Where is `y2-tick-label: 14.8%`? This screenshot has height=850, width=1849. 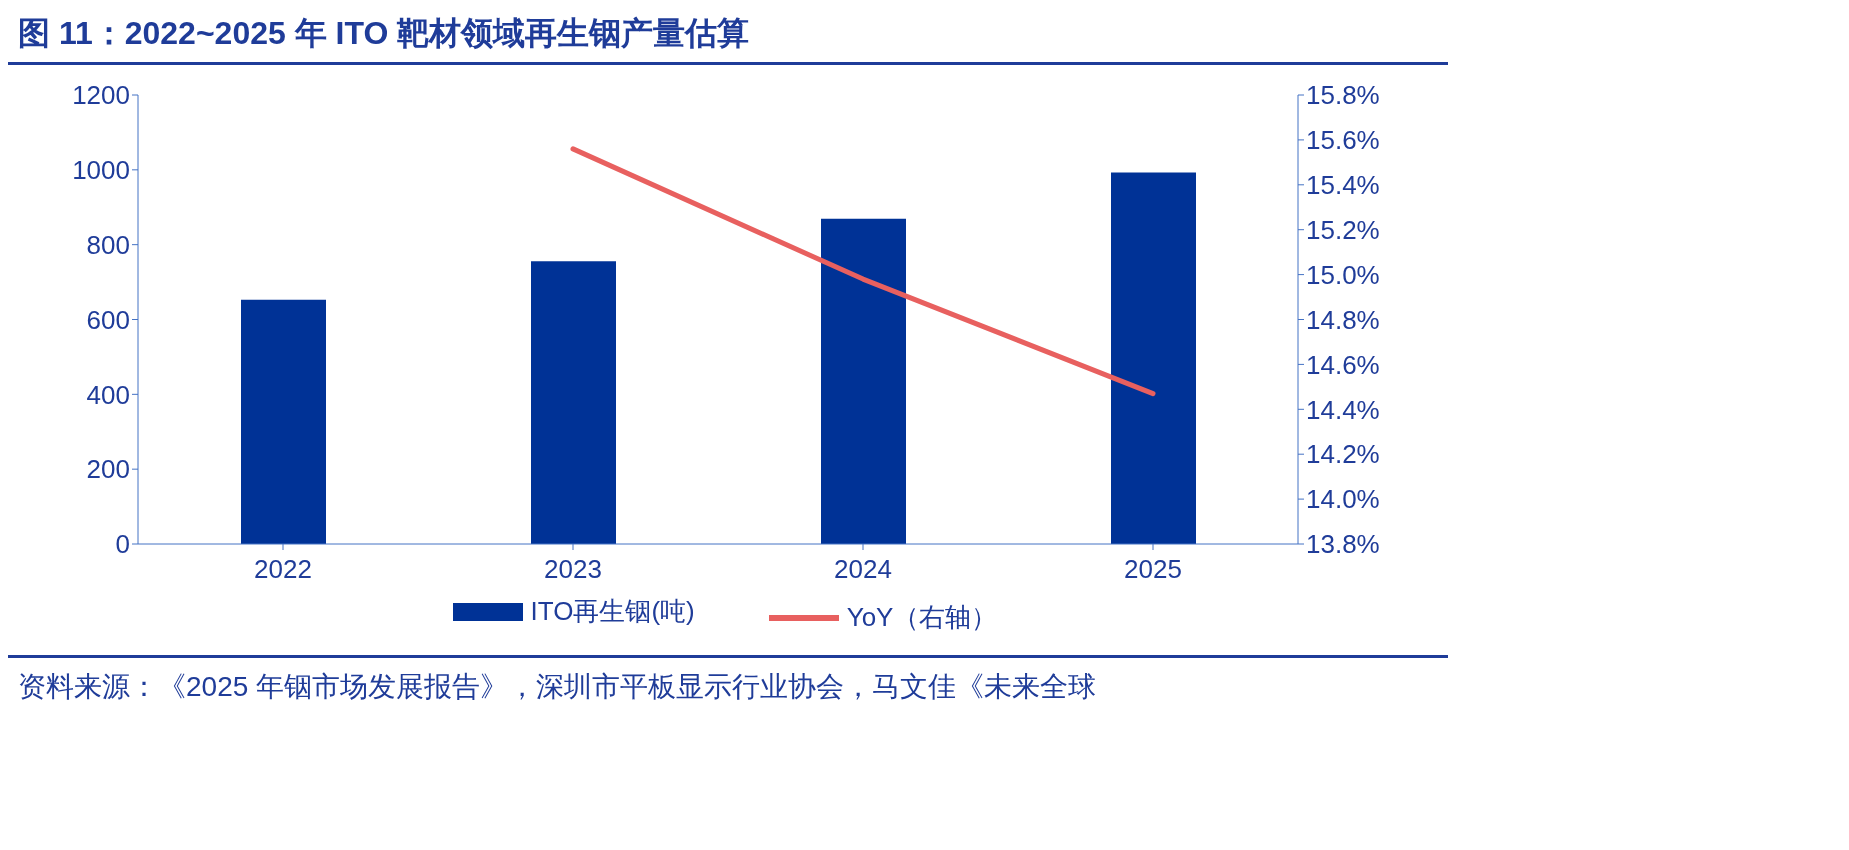
y2-tick-label: 14.8% is located at coordinates (1343, 319).